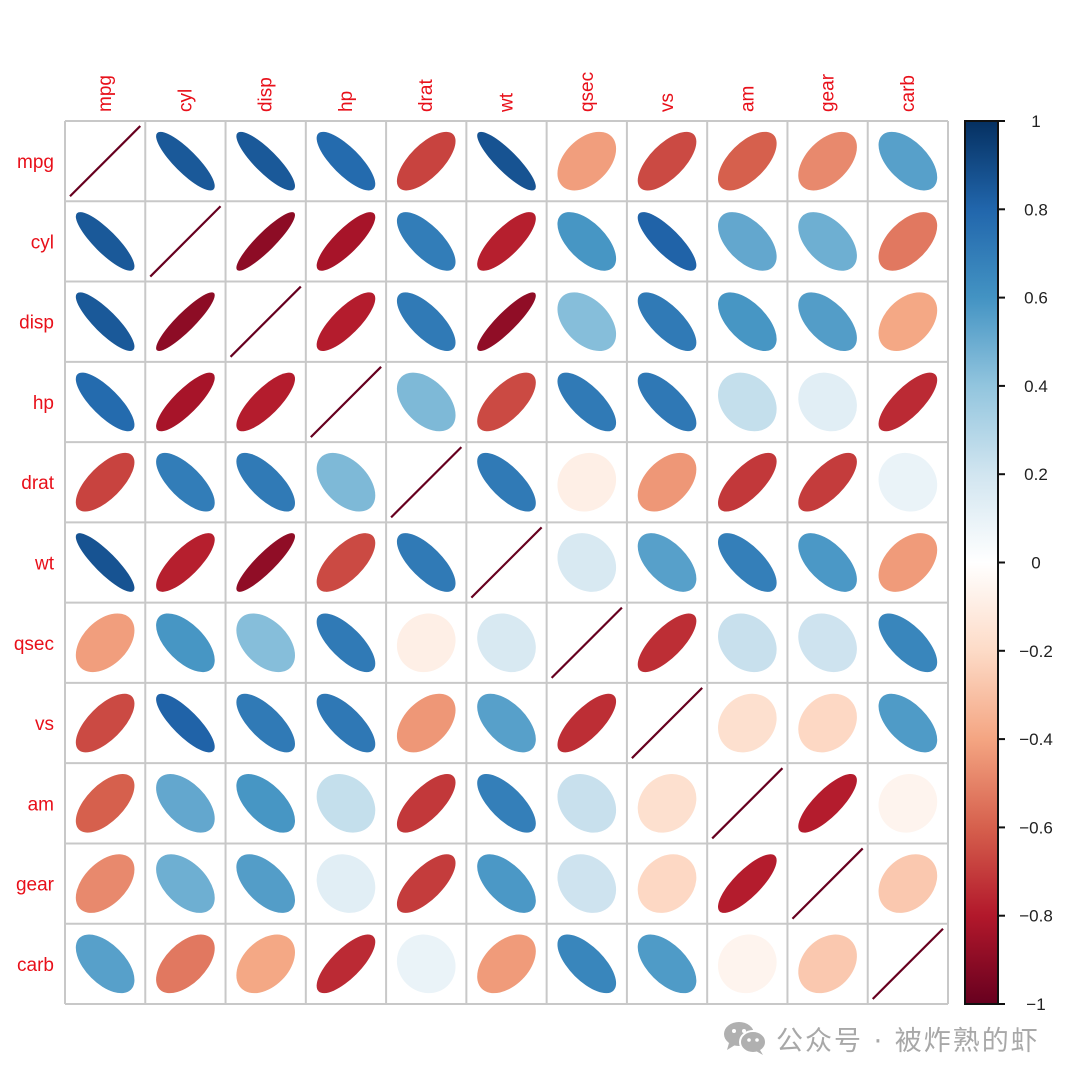  I want to click on row-label: hp, so click(43, 403).